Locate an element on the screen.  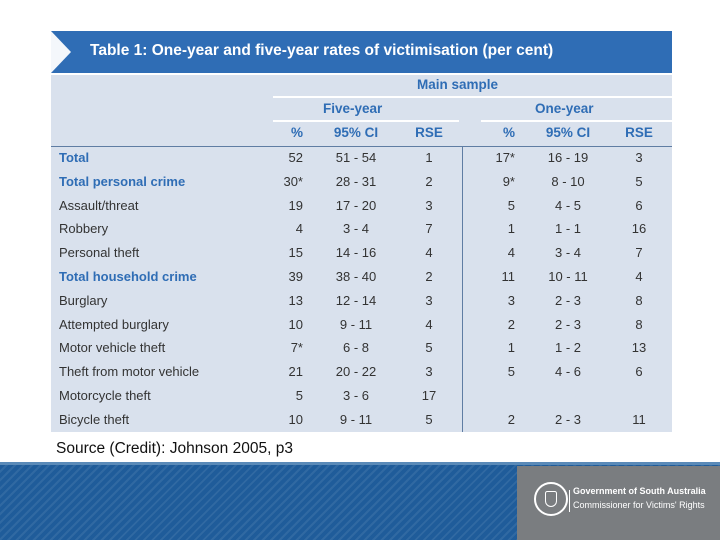
cell-five-rse: 2 is located at coordinates (429, 276).